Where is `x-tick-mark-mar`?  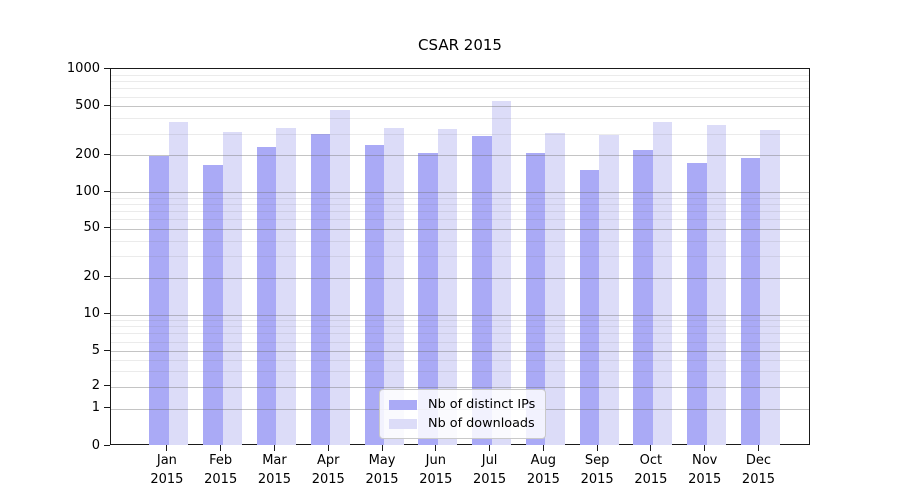 x-tick-mark-mar is located at coordinates (274, 448).